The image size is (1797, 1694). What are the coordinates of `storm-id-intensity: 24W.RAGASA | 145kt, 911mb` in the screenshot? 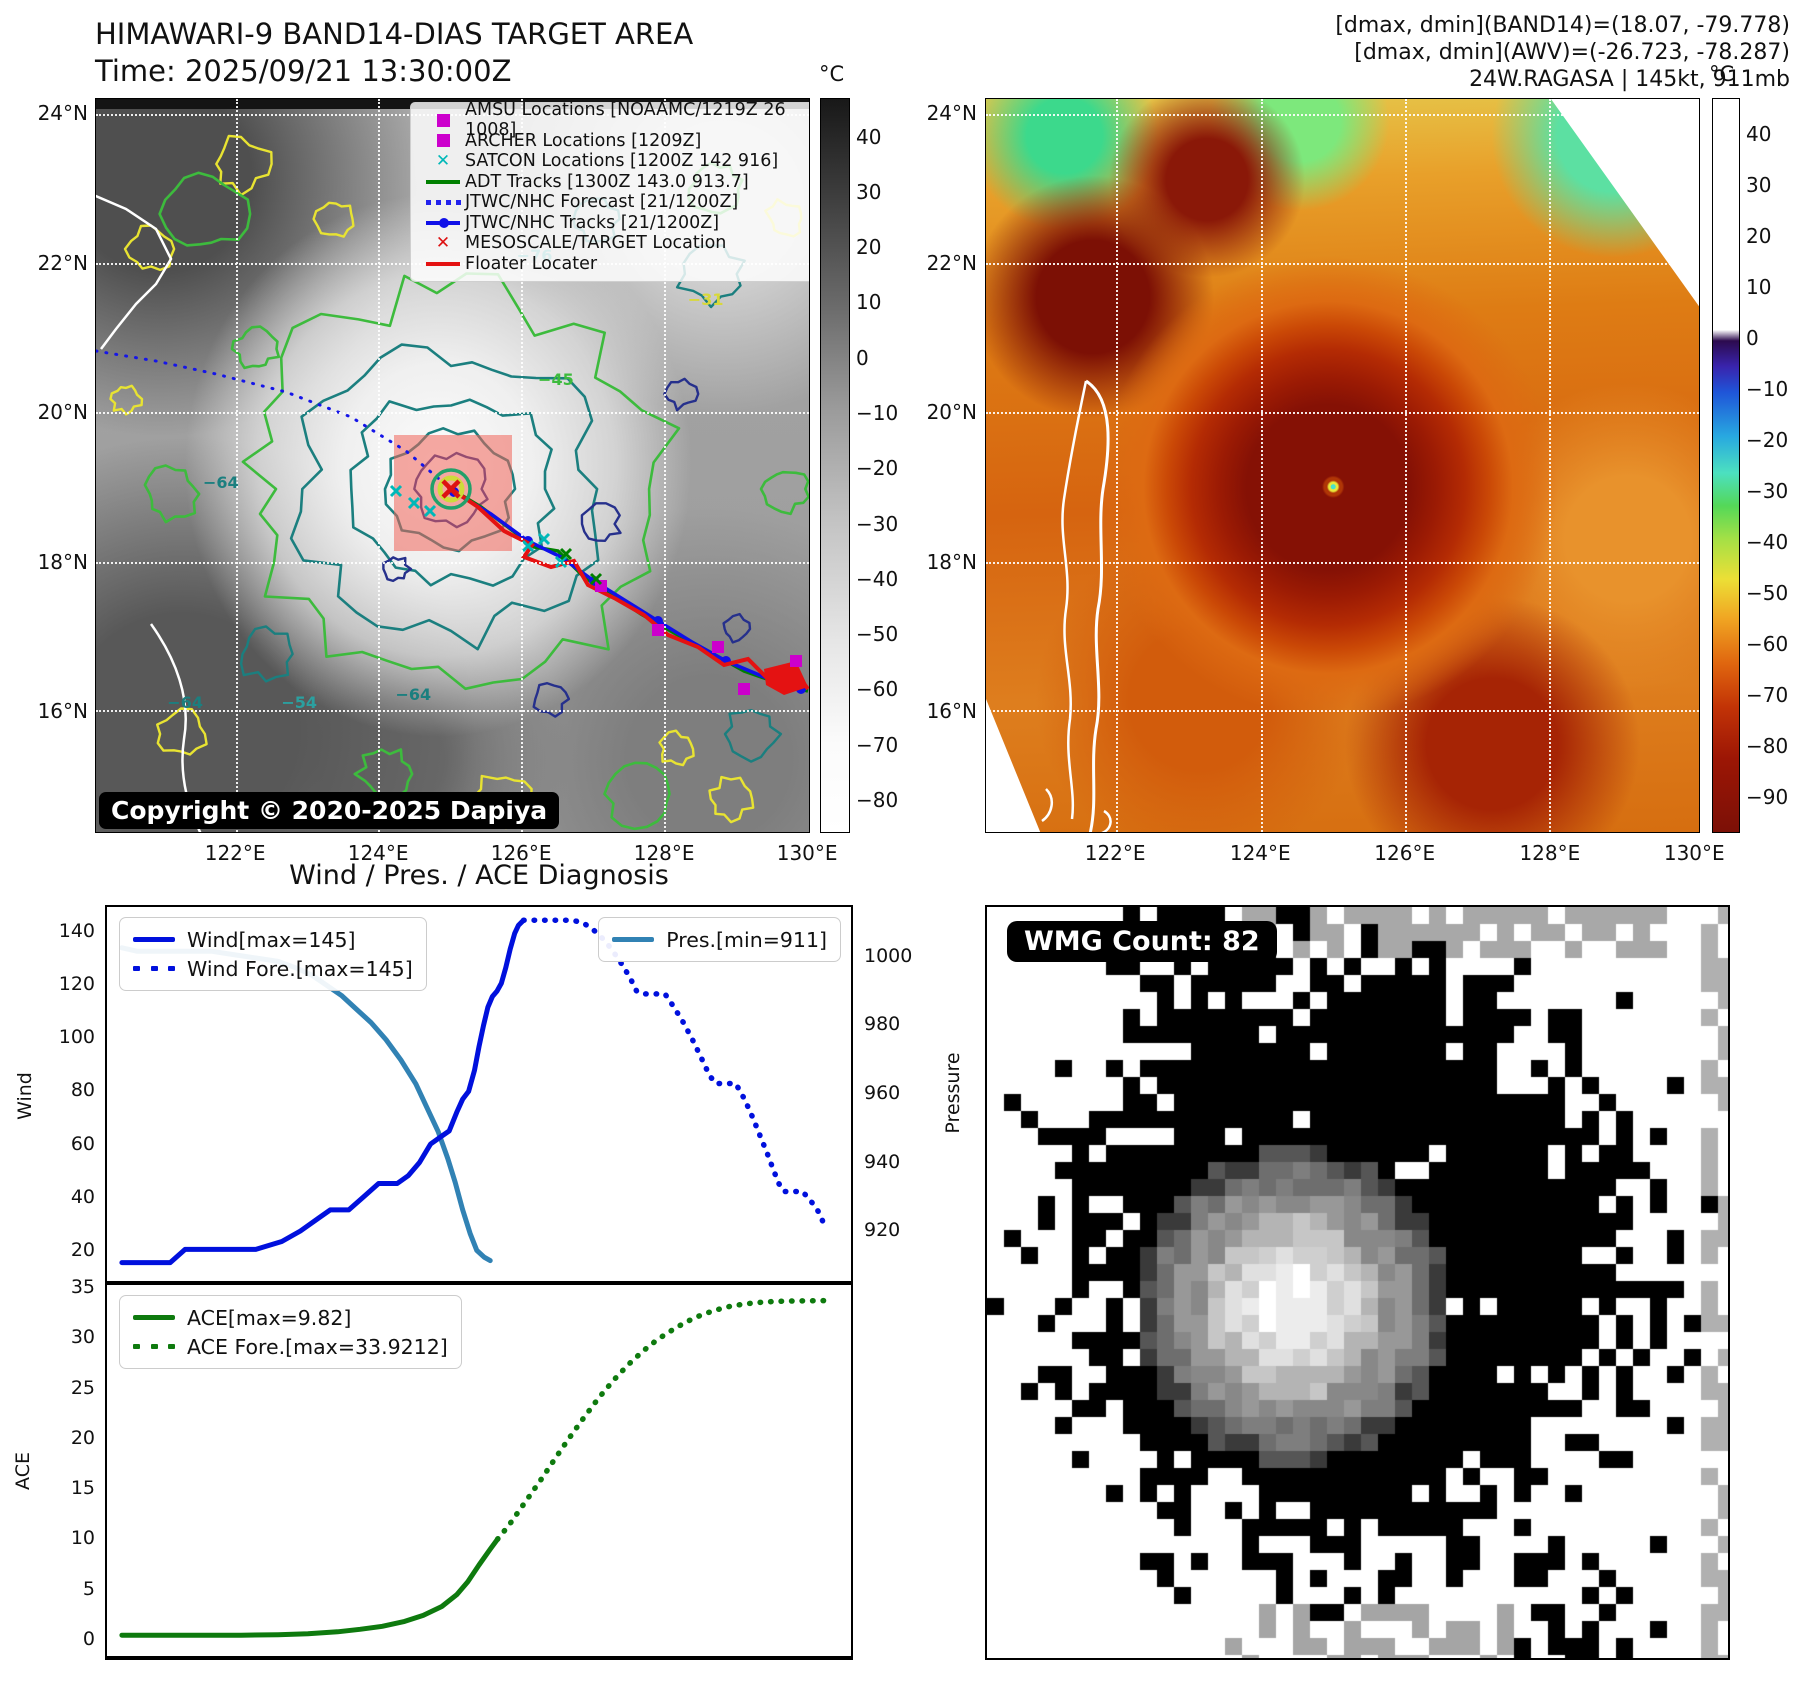 It's located at (1629, 79).